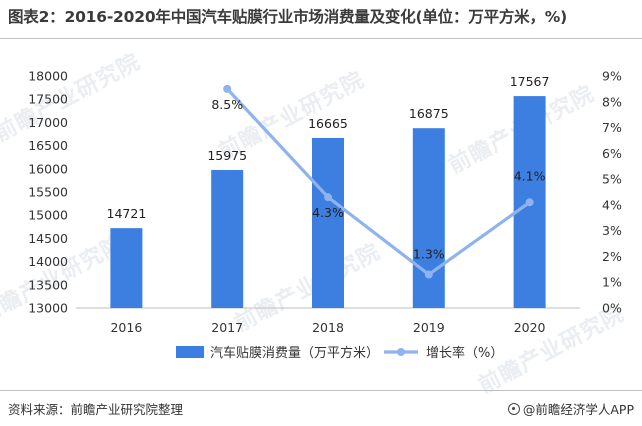  Describe the element at coordinates (429, 327) in the screenshot. I see `x-tick-label: 2019` at that location.